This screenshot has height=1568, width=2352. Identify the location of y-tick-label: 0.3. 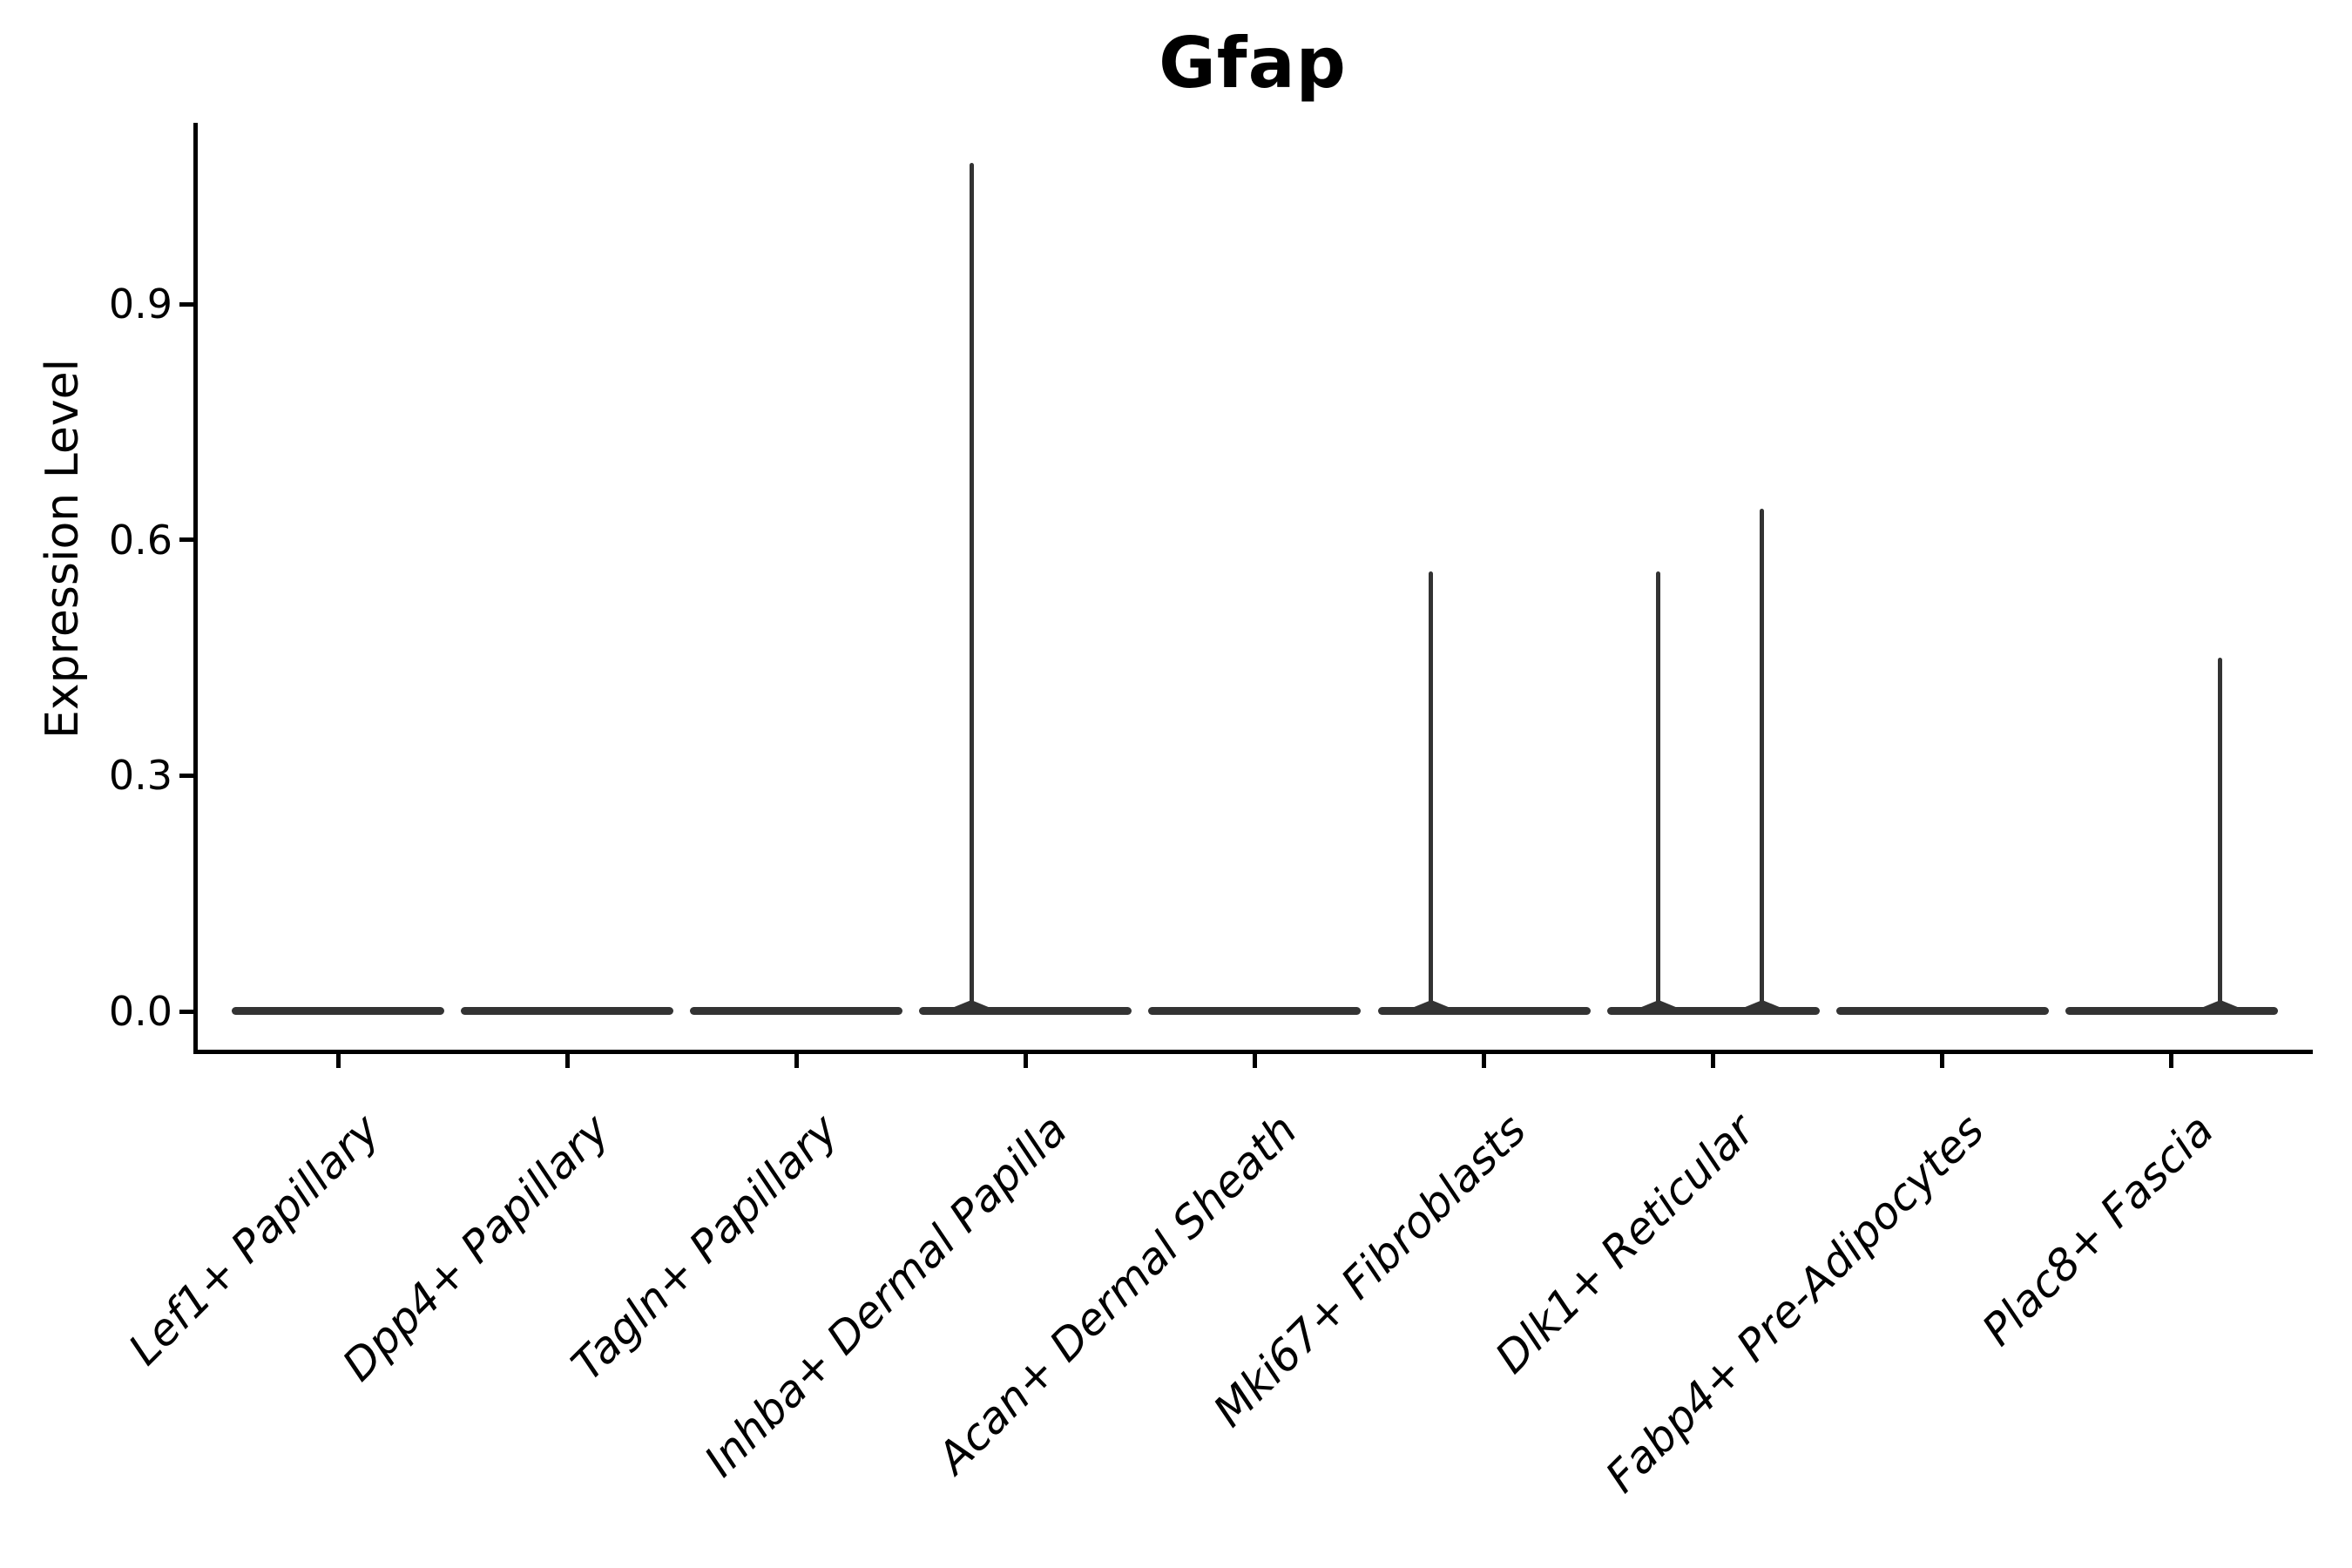
(140, 776).